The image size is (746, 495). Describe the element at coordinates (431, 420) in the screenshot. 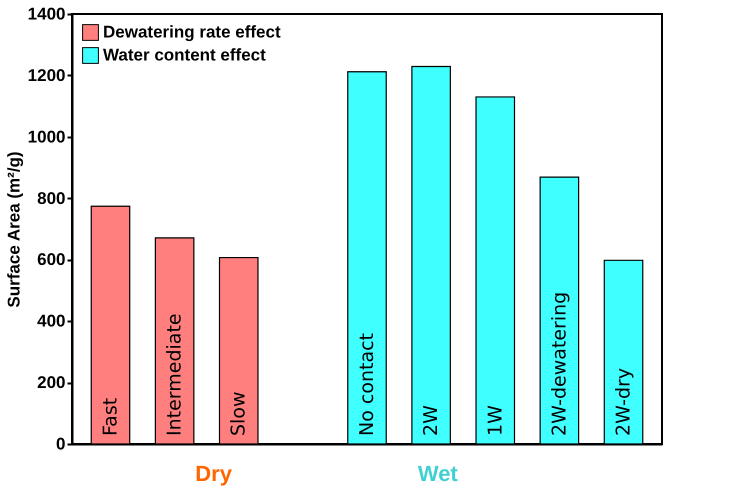

I see `x-tick-label: 2W` at that location.